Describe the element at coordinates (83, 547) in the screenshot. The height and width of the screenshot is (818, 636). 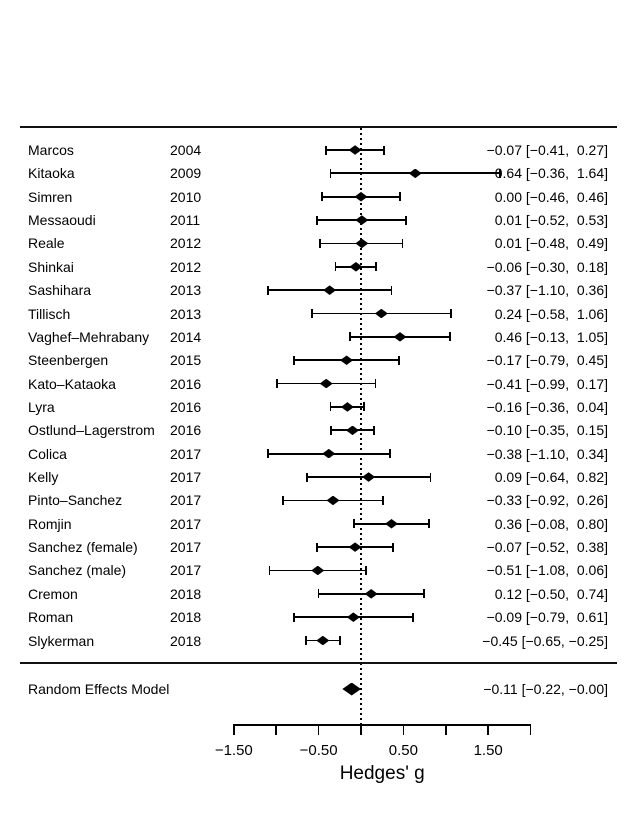
I see `study-author: Sanchez (female)` at that location.